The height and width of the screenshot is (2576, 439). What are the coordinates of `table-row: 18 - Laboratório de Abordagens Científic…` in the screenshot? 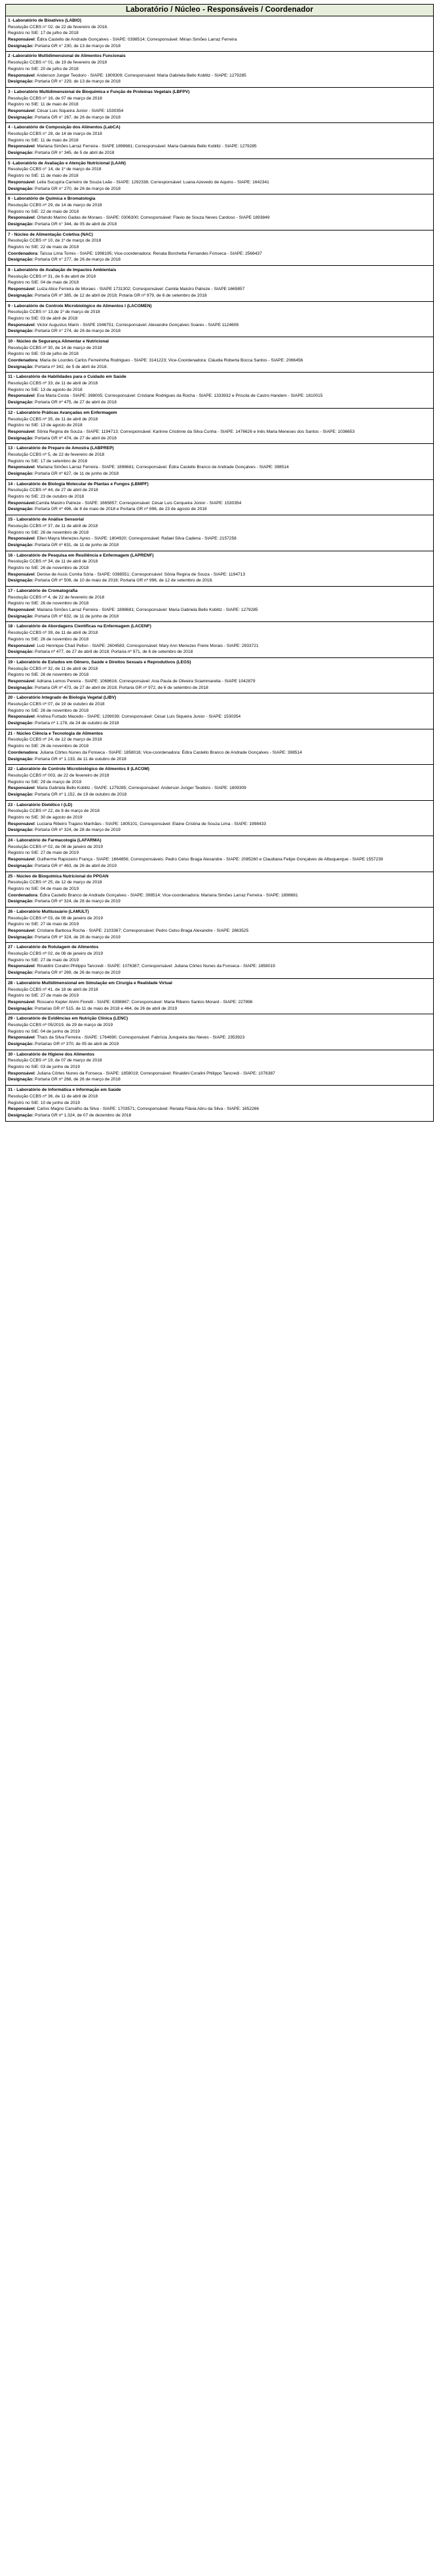 It's located at (220, 639).